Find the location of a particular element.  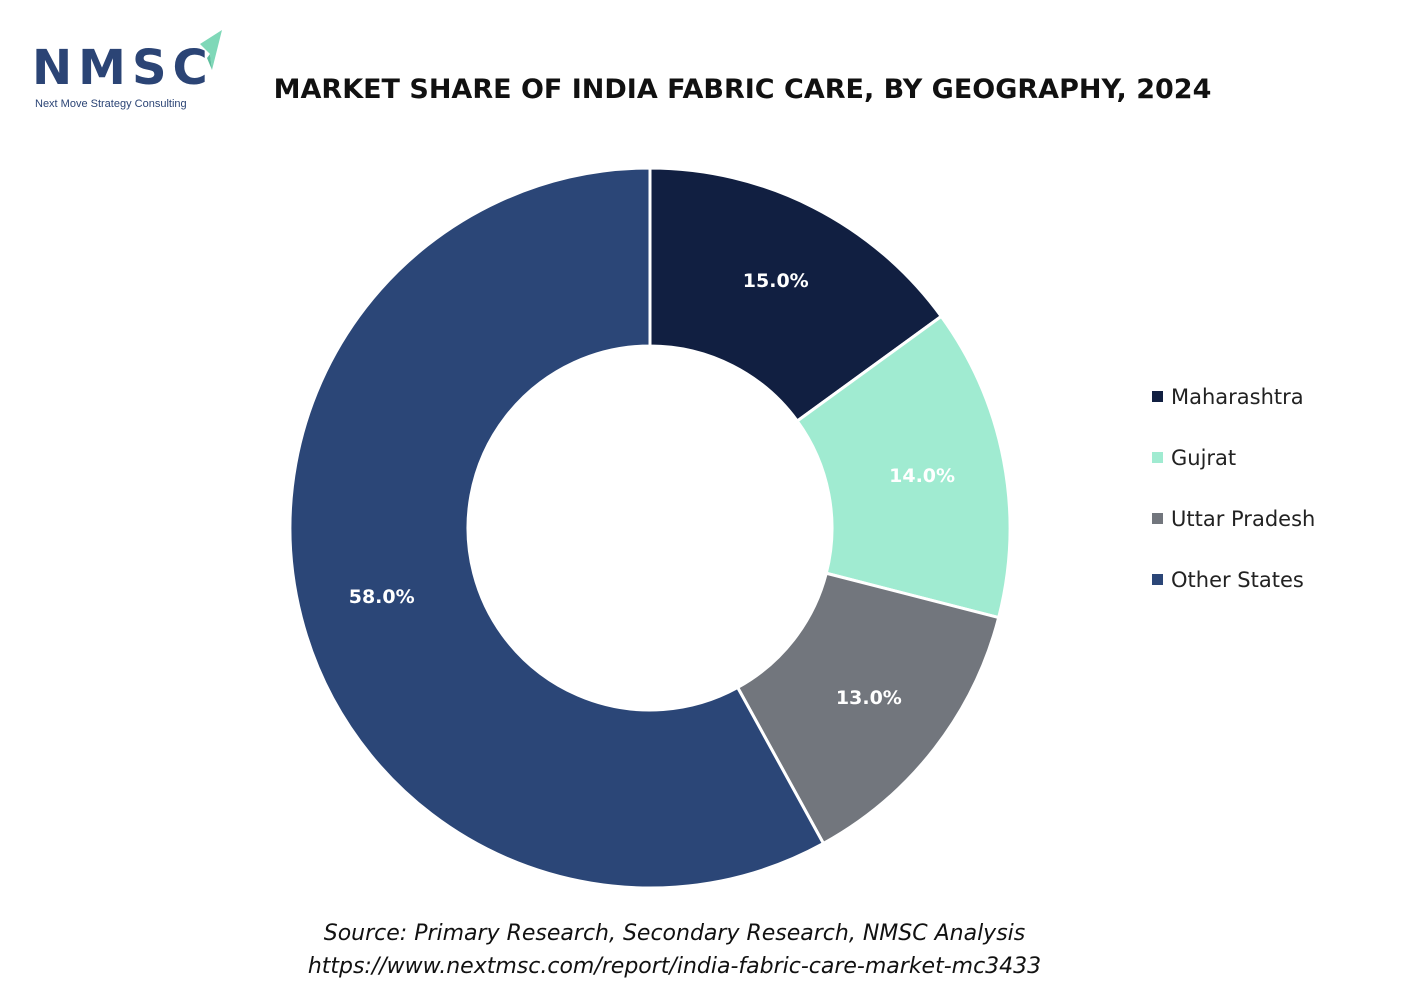

donut-slice-gujrat is located at coordinates (903, 467).